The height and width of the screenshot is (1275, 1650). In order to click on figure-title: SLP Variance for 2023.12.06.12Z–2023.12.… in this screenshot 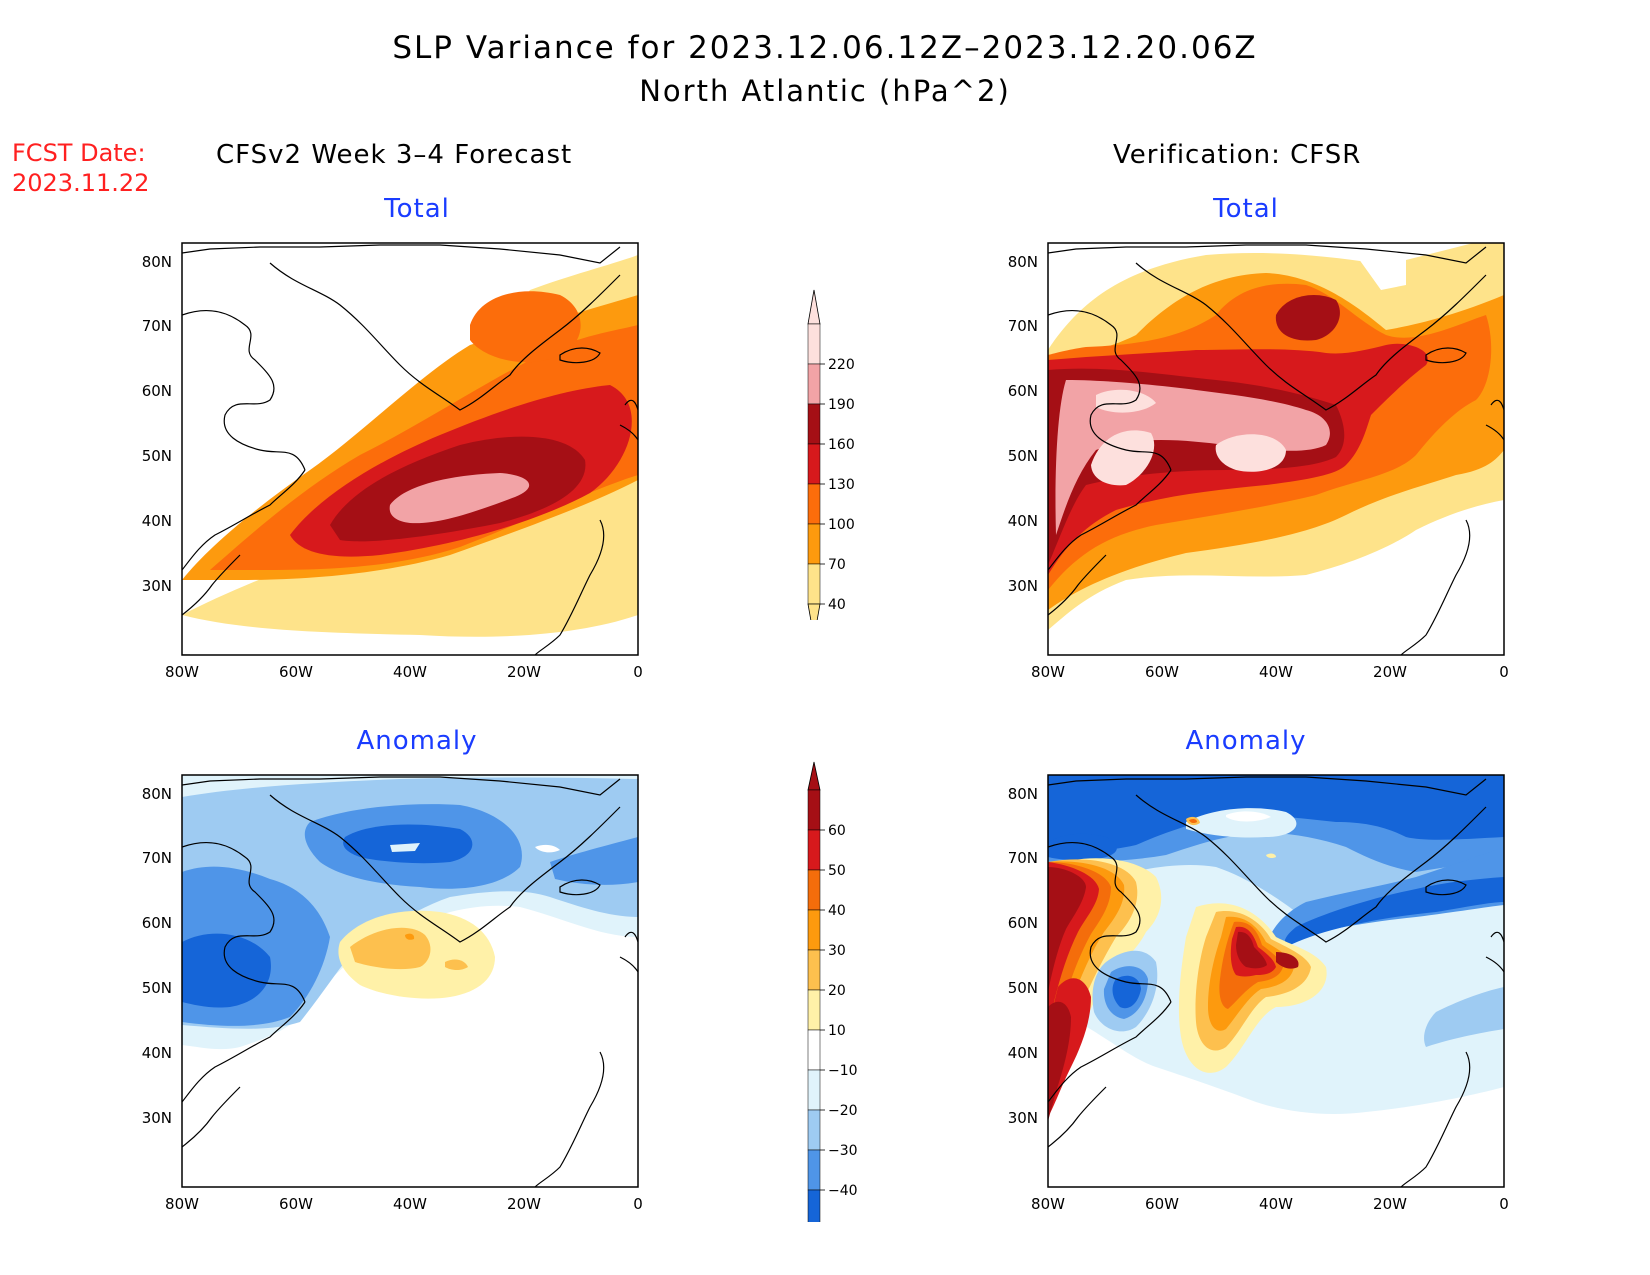, I will do `click(825, 48)`.